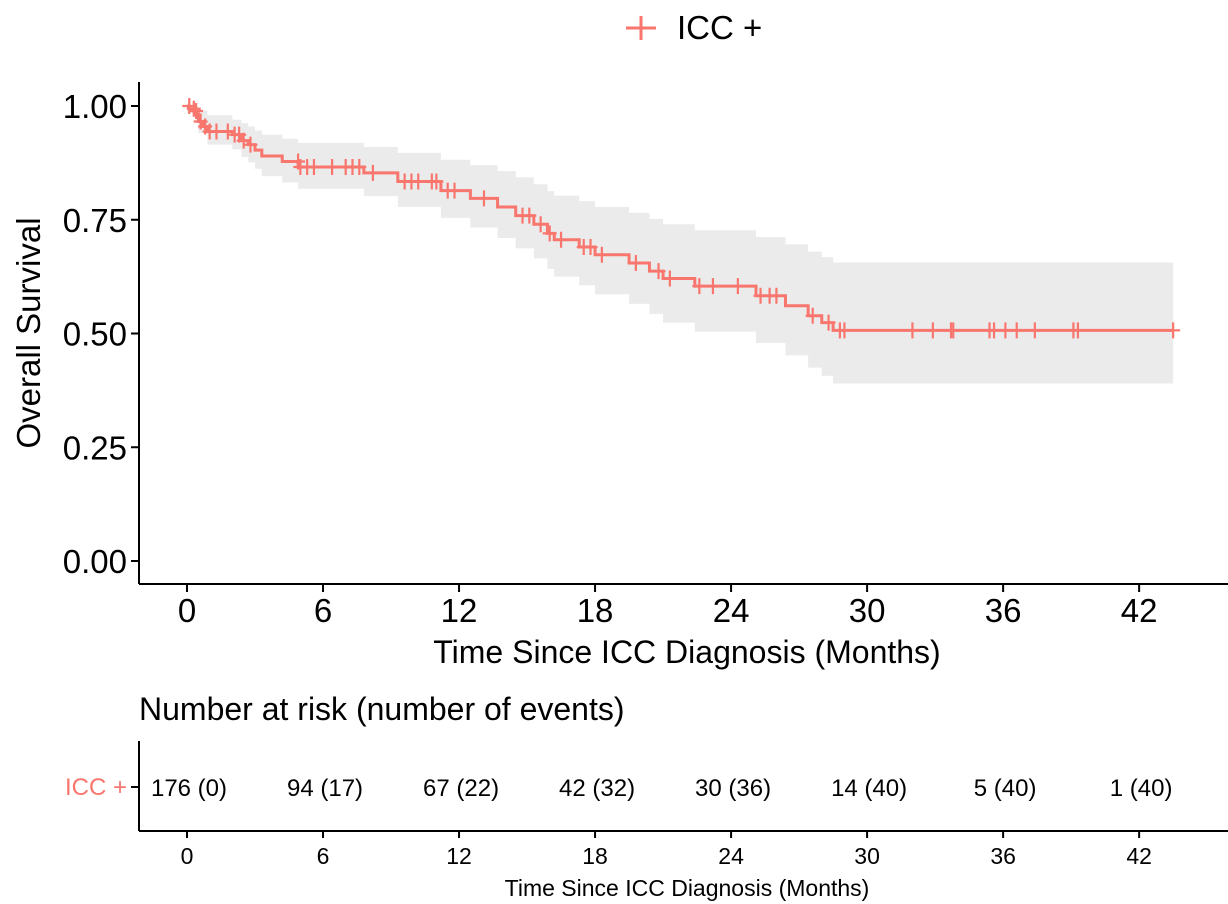 This screenshot has width=1228, height=904. I want to click on risk-x-tick-label: 24, so click(731, 856).